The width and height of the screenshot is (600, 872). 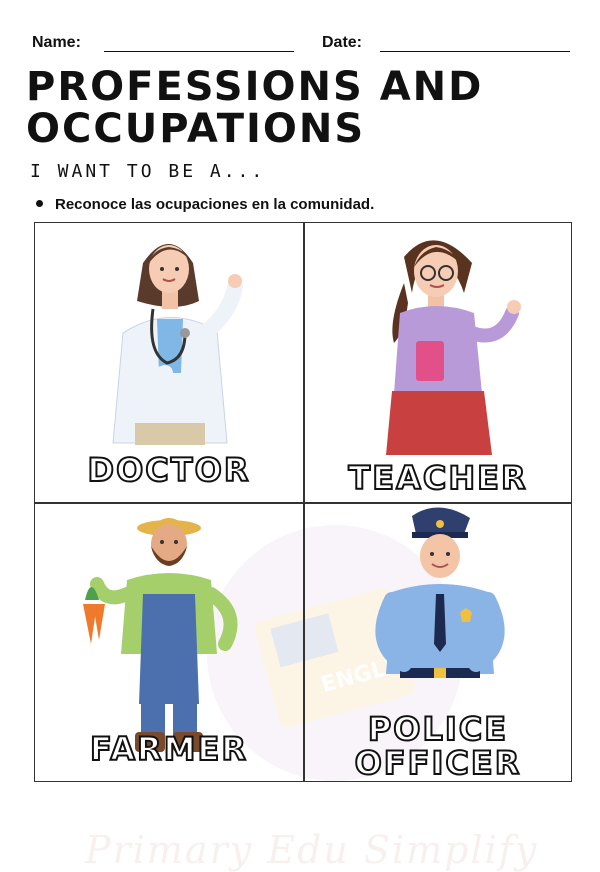 I want to click on teacher-illustration-icon, so click(x=453, y=347).